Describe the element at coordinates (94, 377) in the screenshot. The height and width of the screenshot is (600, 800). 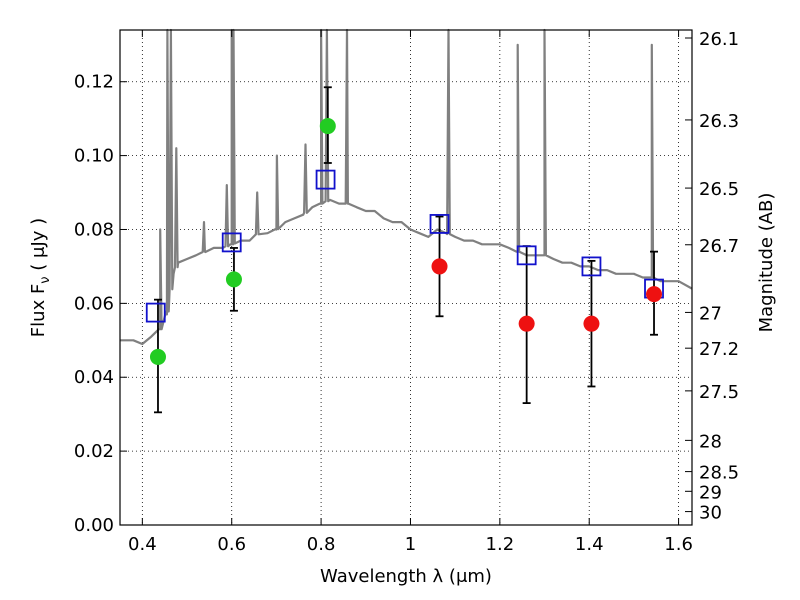
I see `y-tick-label: 0.04` at that location.